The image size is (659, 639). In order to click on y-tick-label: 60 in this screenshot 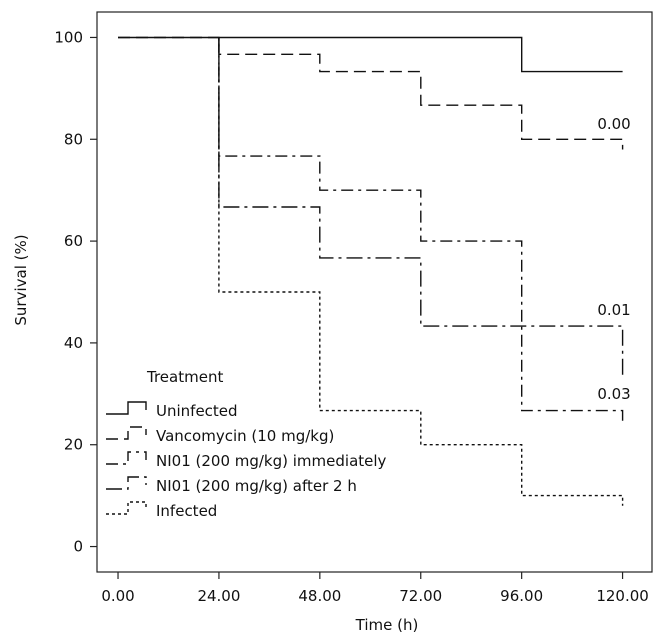, I will do `click(73, 241)`.